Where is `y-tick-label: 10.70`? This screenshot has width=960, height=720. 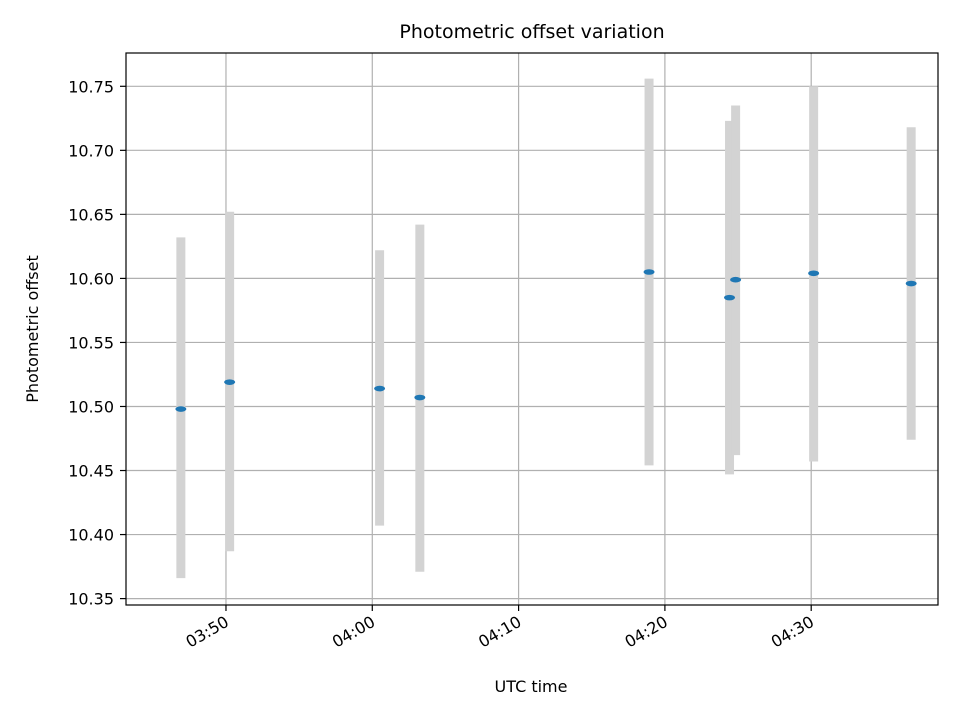 y-tick-label: 10.70 is located at coordinates (91, 150).